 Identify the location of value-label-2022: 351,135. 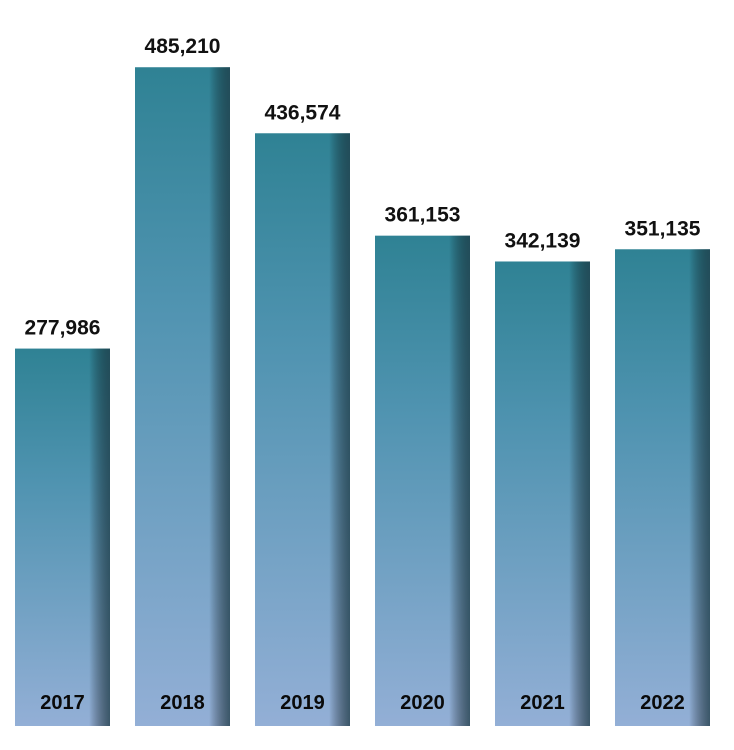
(663, 228).